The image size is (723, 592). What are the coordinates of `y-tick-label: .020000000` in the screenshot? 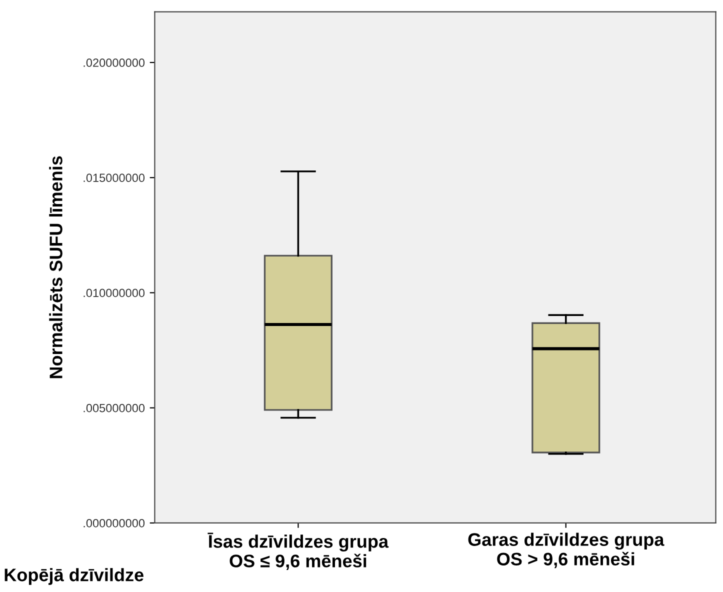 It's located at (114, 62).